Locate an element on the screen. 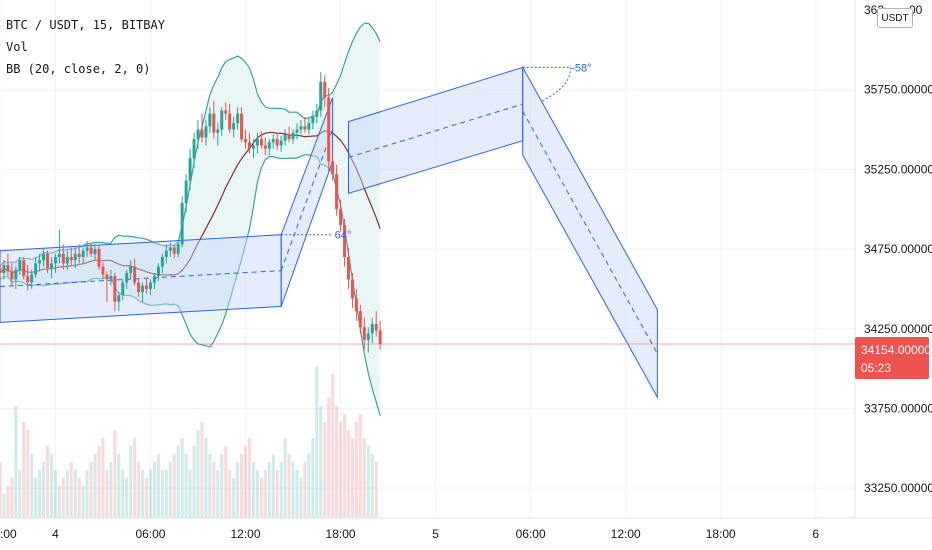 The image size is (932, 550). time-tick-label: 18:00 is located at coordinates (721, 534).